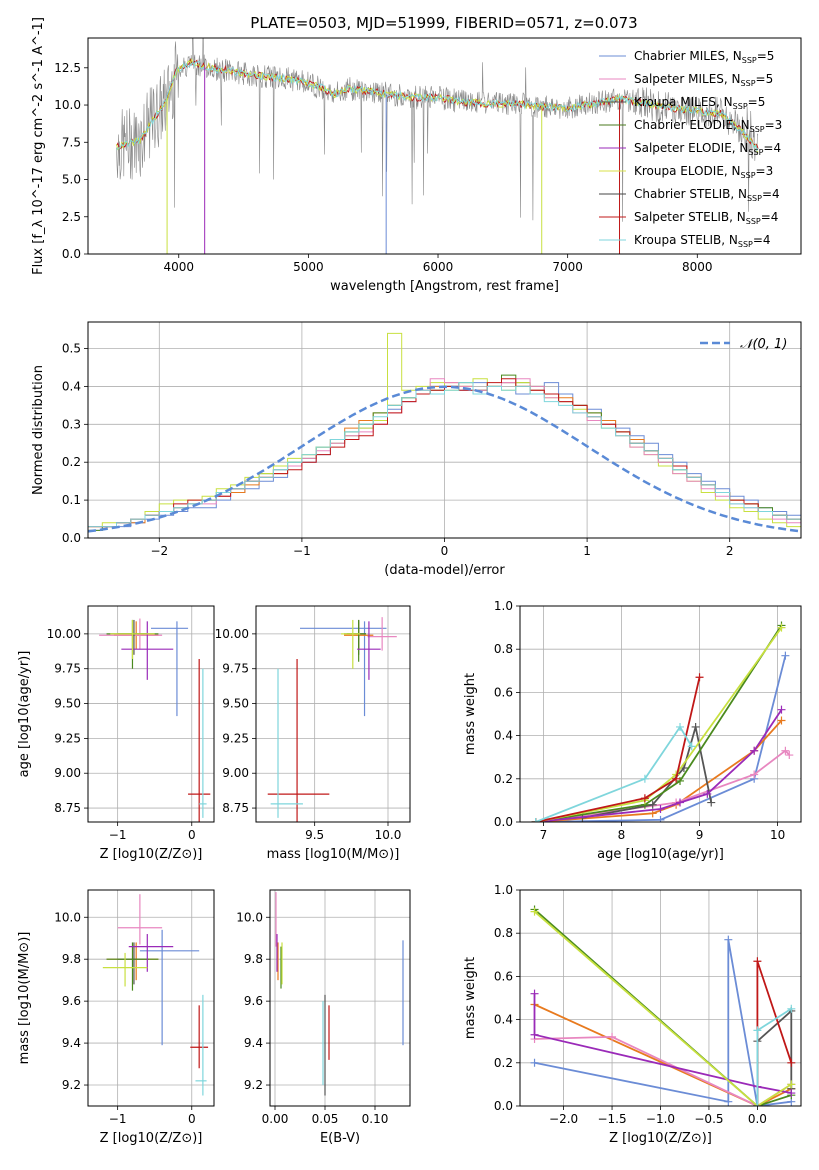  What do you see at coordinates (708, 1119) in the screenshot?
I see `x-tick-label: −0.5` at bounding box center [708, 1119].